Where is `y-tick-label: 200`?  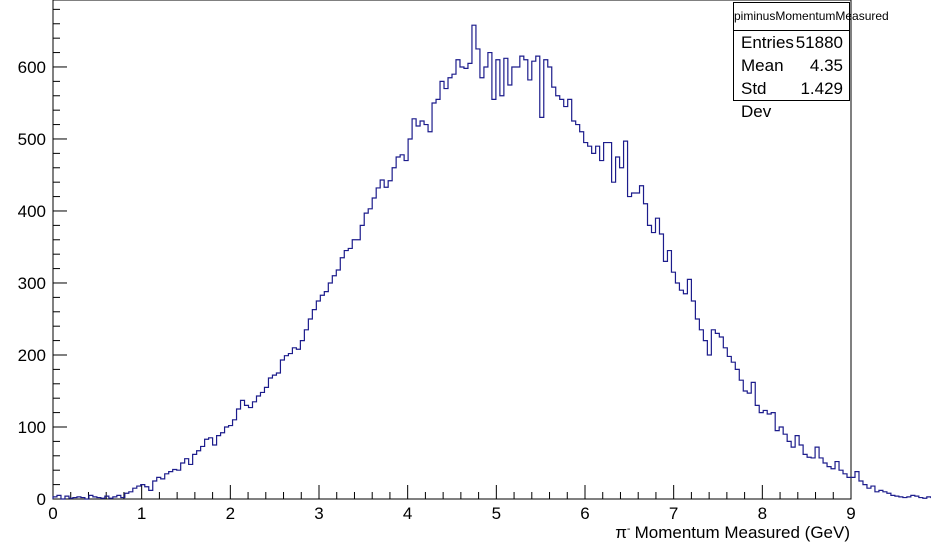 y-tick-label: 200 is located at coordinates (32, 355).